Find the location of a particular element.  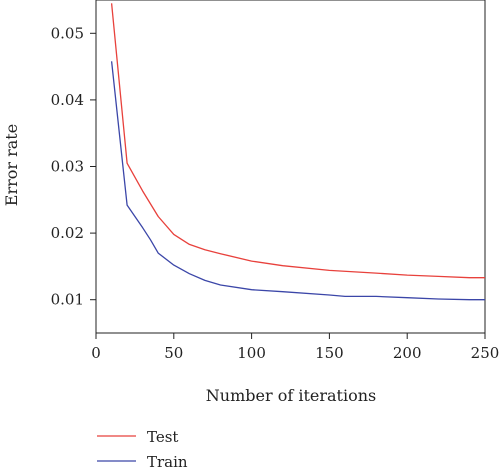

x-tick-label: 0 is located at coordinates (96, 353).